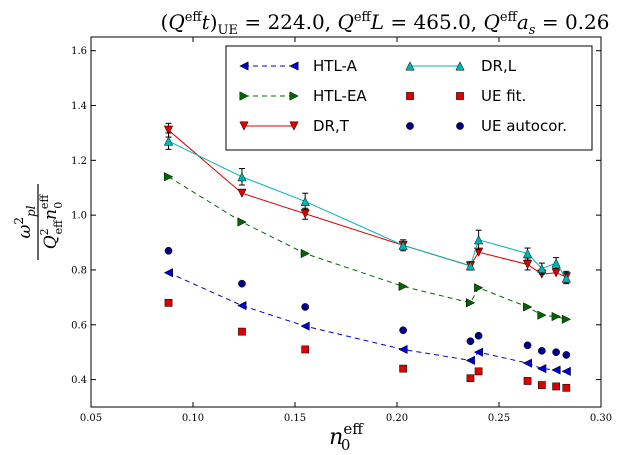  I want to click on series-line-htl-a, so click(367, 322).